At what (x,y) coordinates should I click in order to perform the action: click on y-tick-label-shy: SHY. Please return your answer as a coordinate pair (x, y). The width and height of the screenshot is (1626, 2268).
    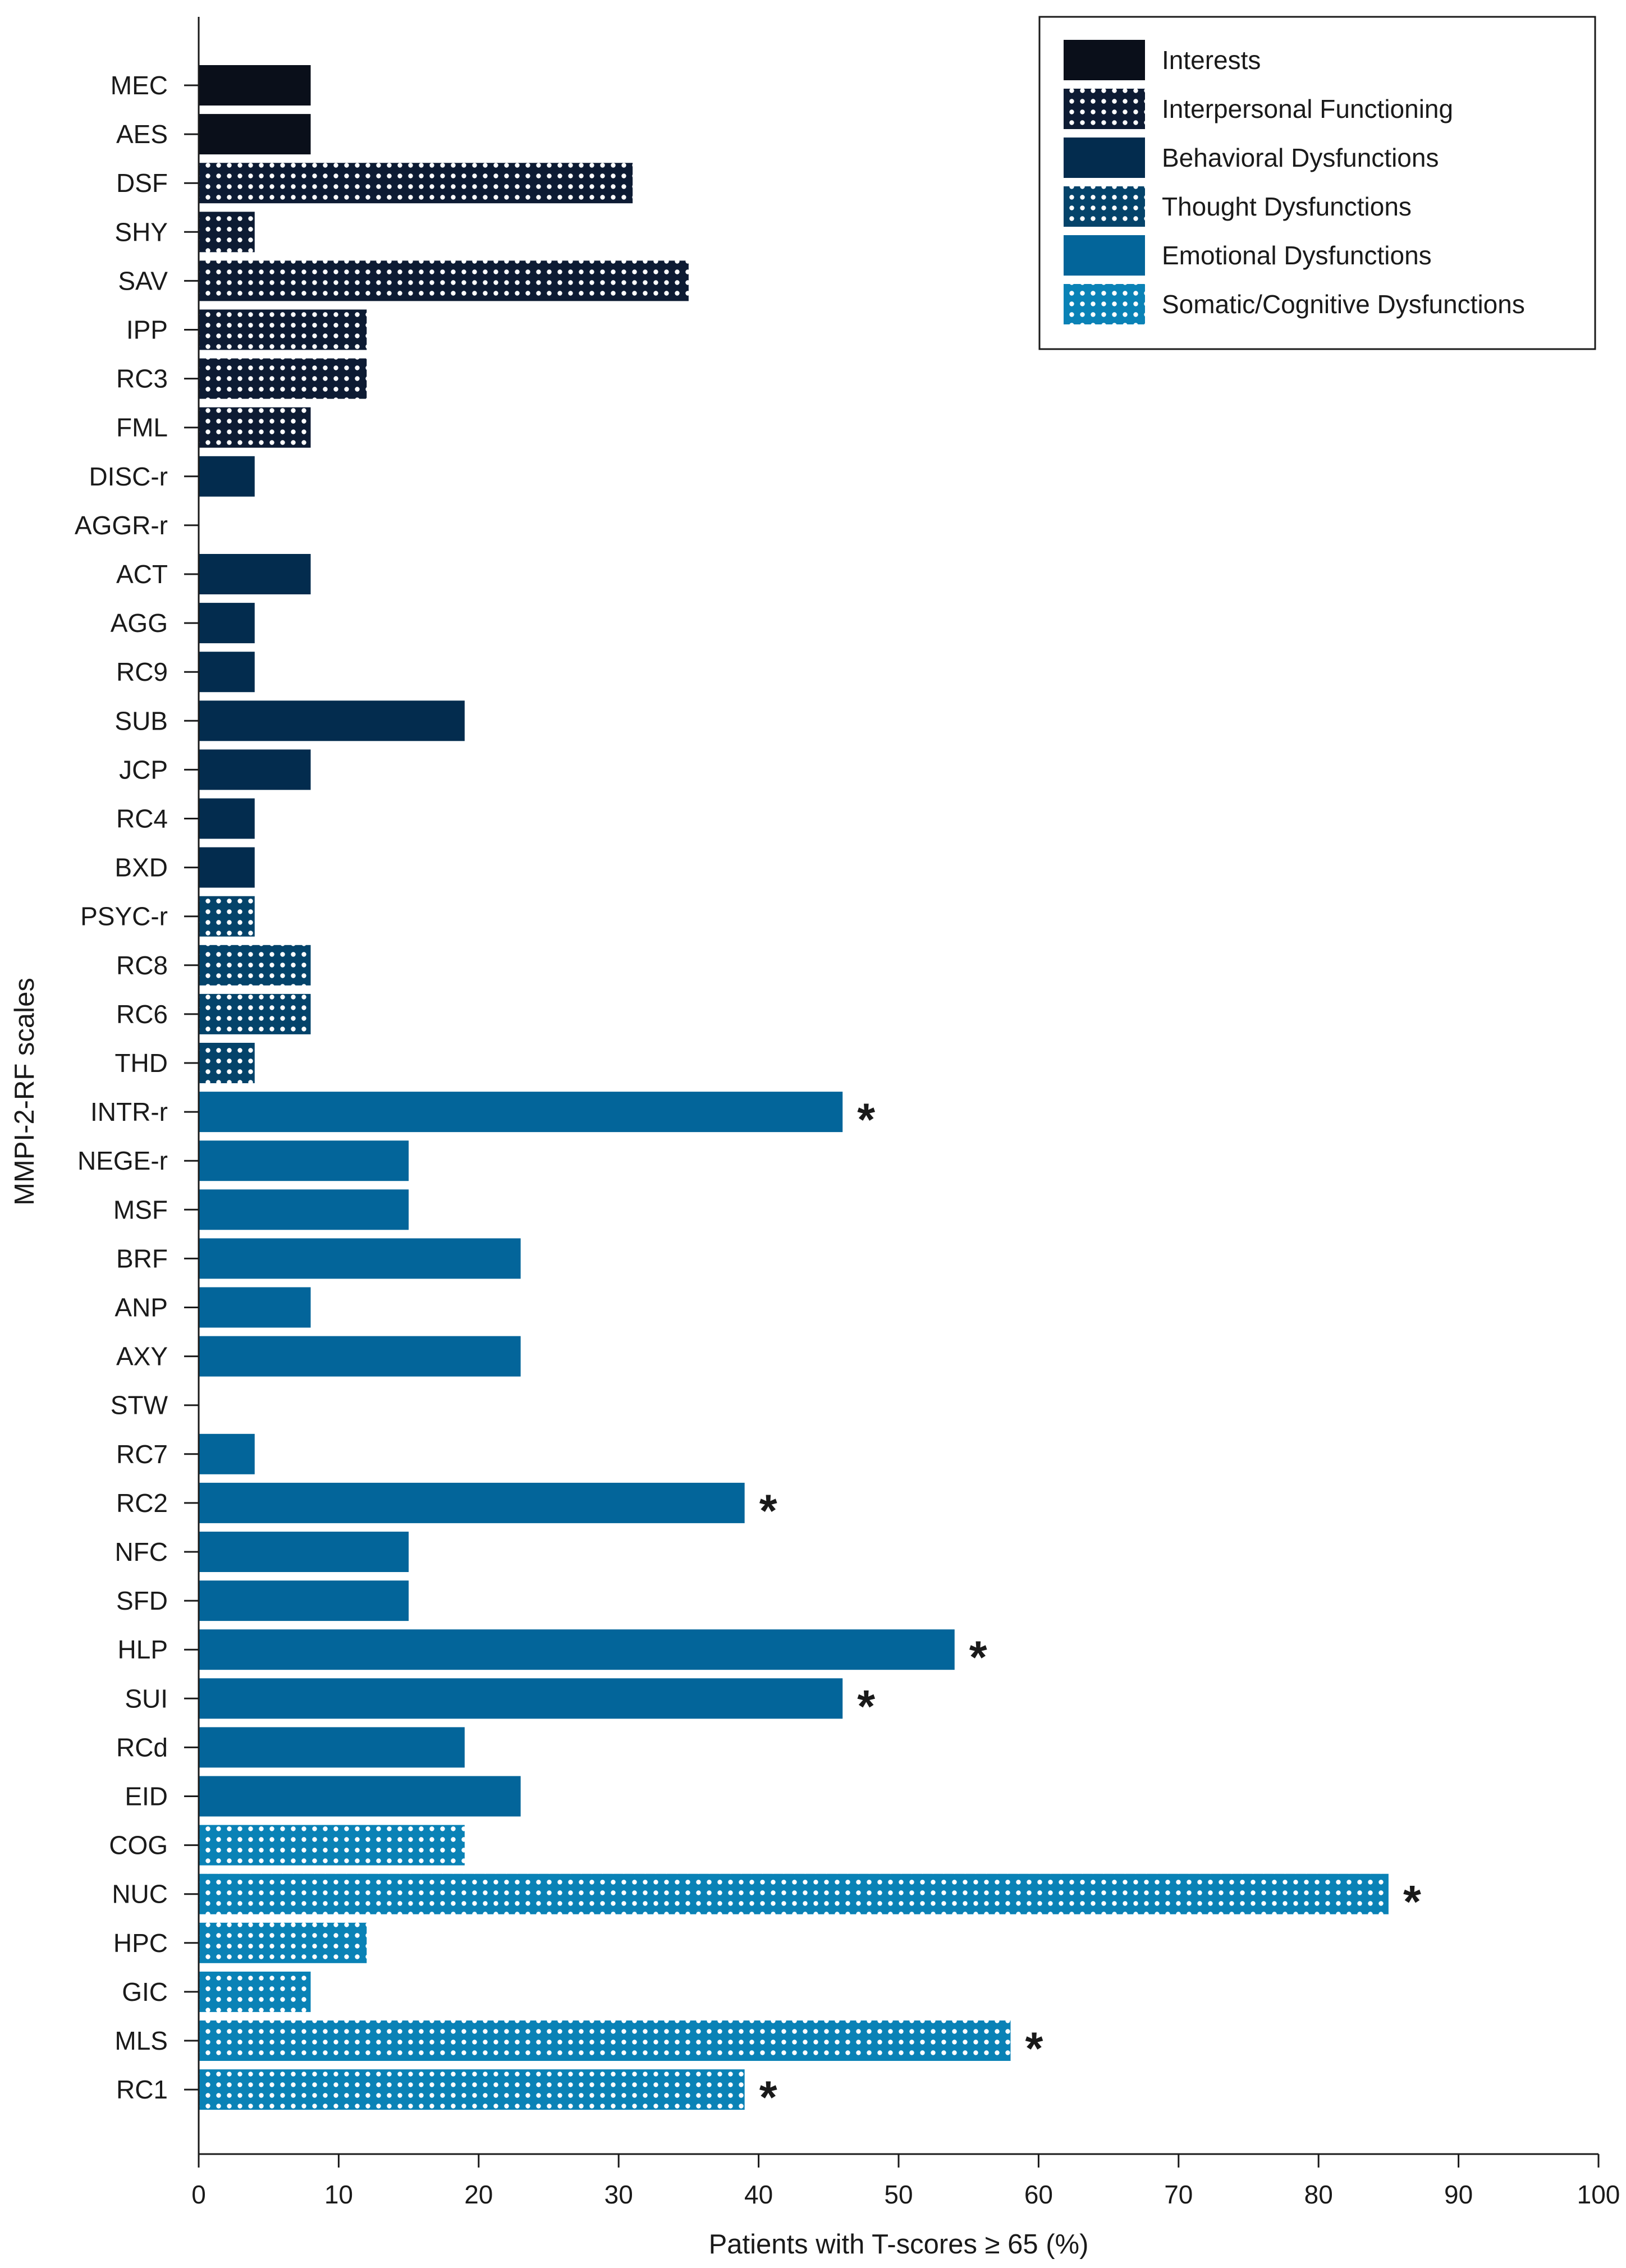
    Looking at the image, I should click on (141, 232).